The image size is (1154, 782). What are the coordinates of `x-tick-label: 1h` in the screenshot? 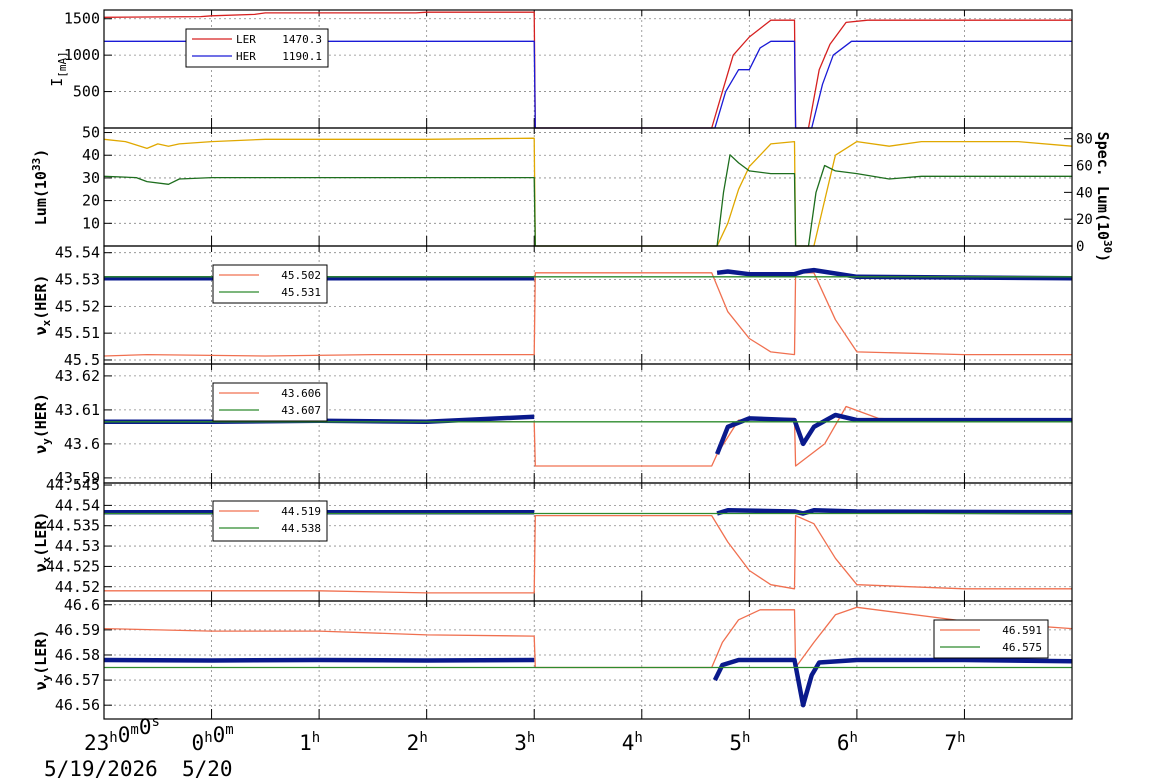 It's located at (309, 742).